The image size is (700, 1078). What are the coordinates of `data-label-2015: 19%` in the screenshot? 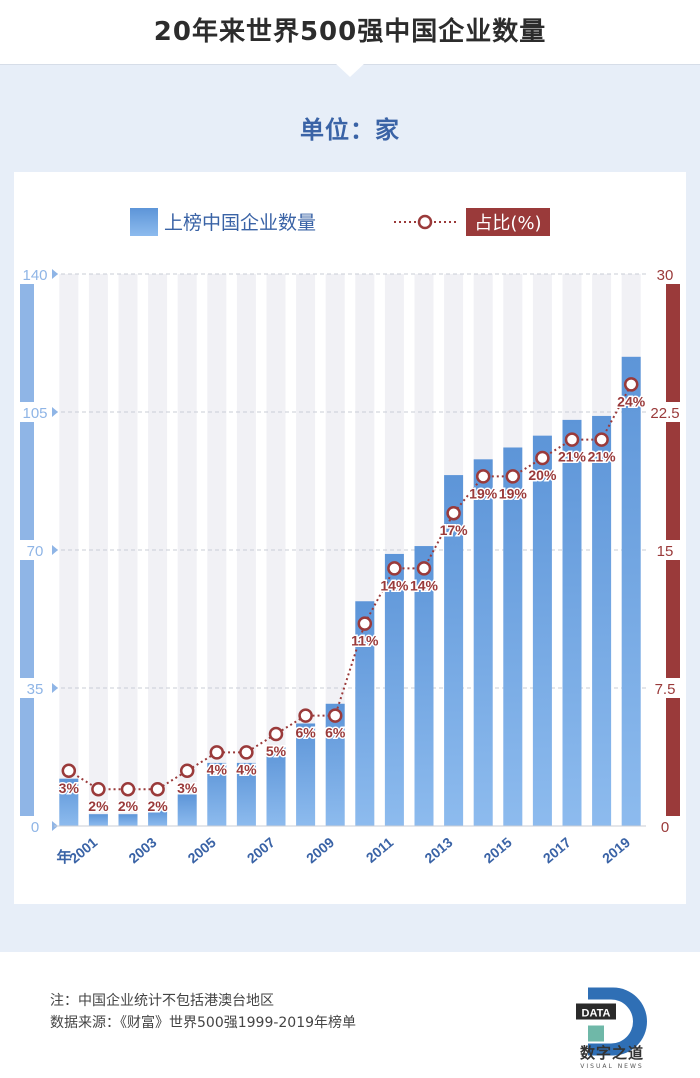 It's located at (513, 493).